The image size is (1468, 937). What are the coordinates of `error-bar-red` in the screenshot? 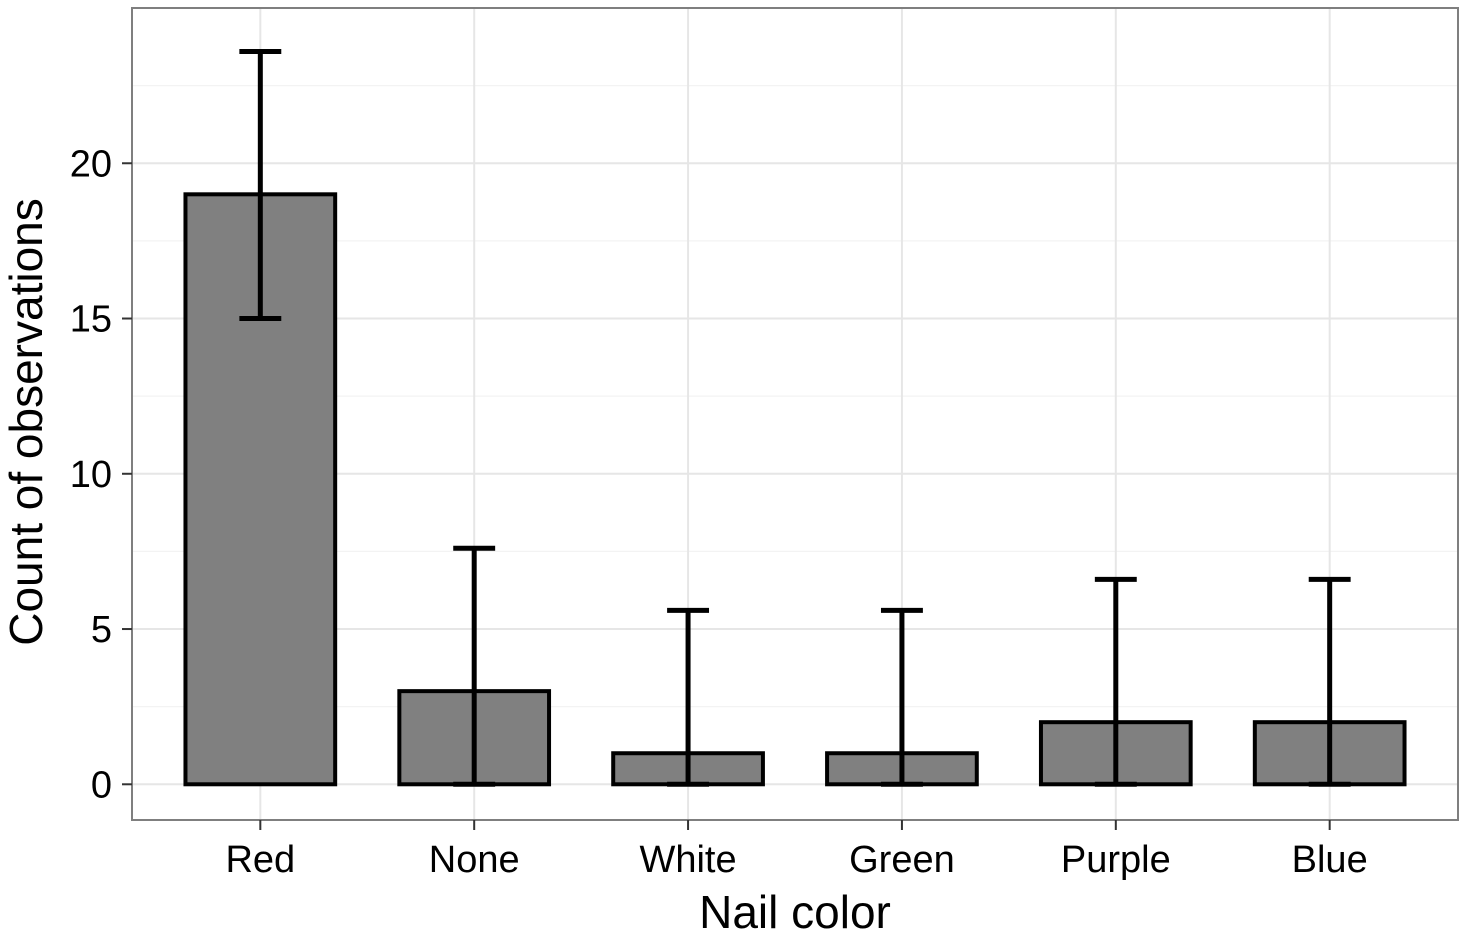 It's located at (260, 185).